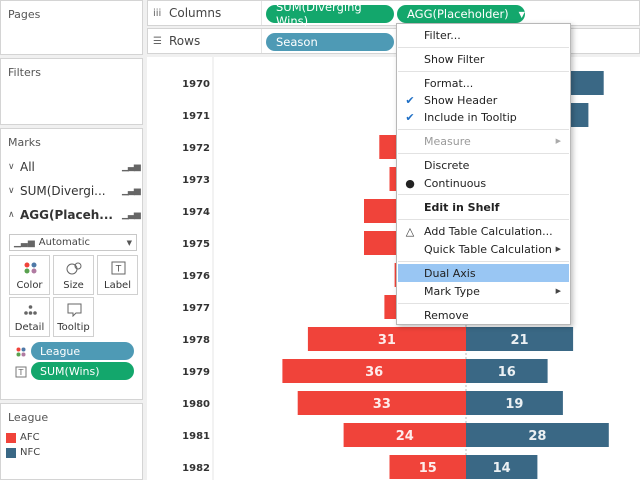 Image resolution: width=640 pixels, height=480 pixels. What do you see at coordinates (205, 41) in the screenshot?
I see `rows-shelf-label: ☰ Rows` at bounding box center [205, 41].